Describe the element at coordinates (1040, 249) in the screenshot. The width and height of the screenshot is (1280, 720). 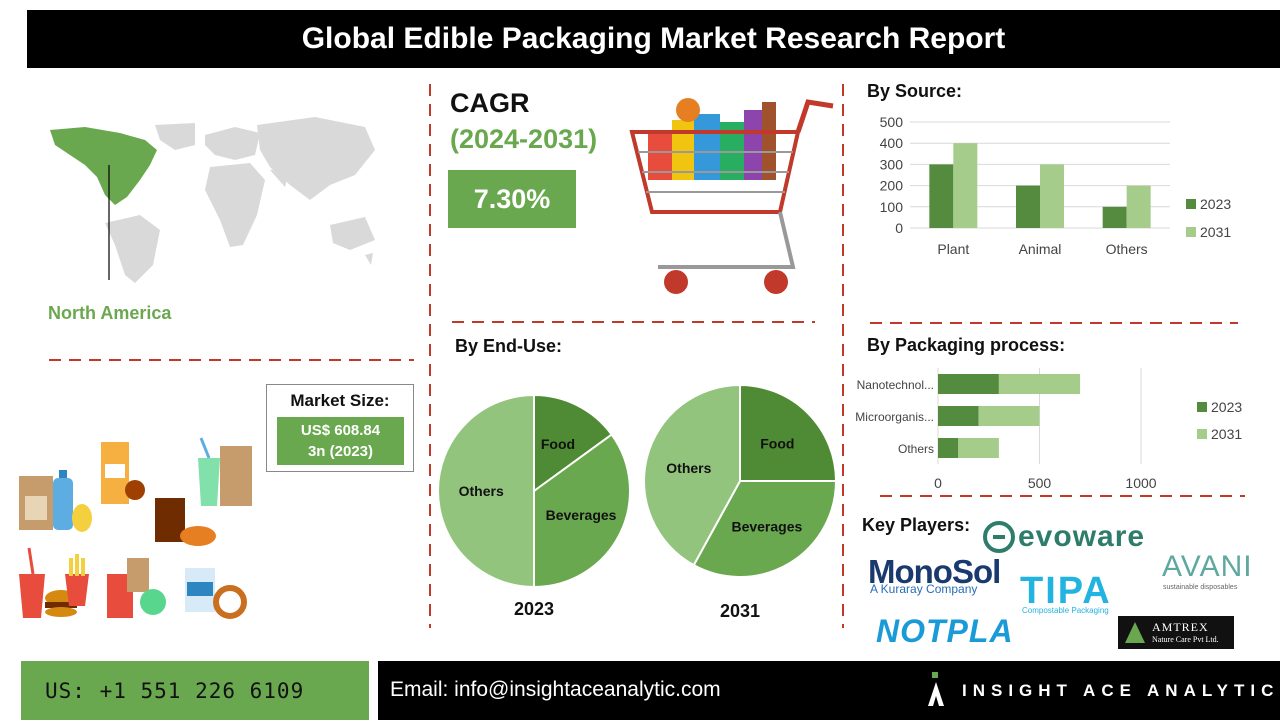
I see `x-tick-label: Animal` at that location.